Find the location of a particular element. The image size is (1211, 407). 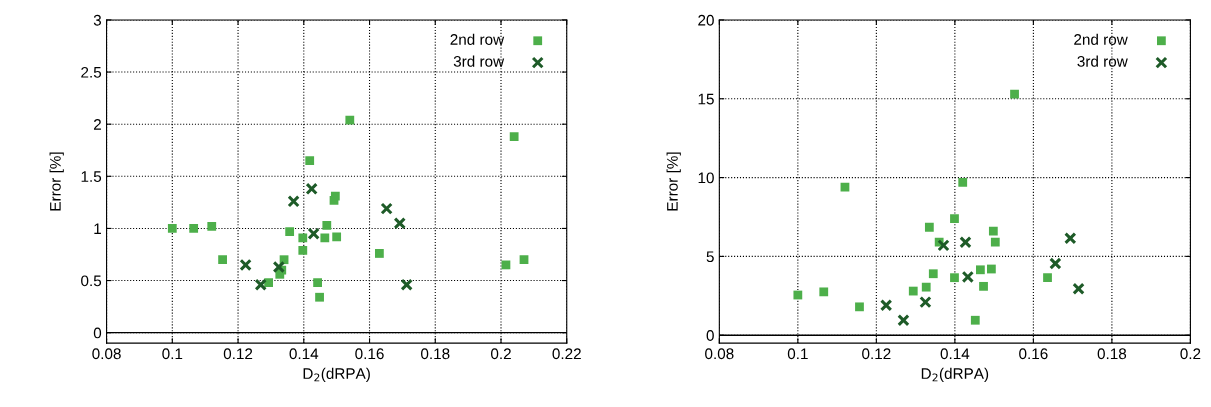

y-tick-label: 1.5 is located at coordinates (91, 176).